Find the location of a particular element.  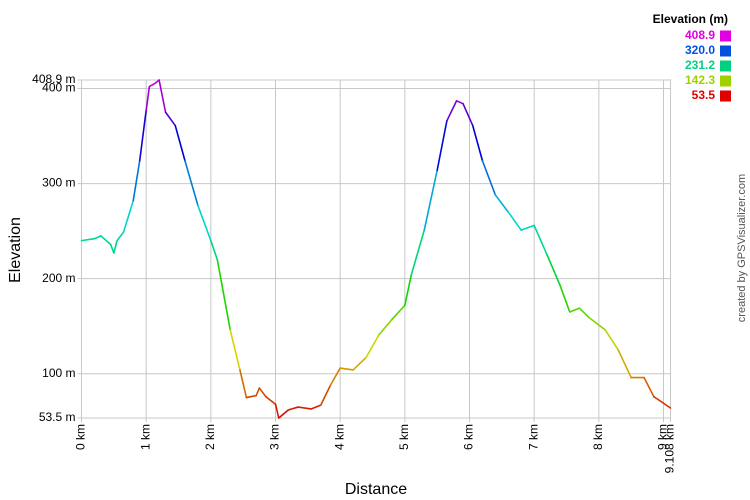

x-tick-label: 2 km is located at coordinates (210, 437).